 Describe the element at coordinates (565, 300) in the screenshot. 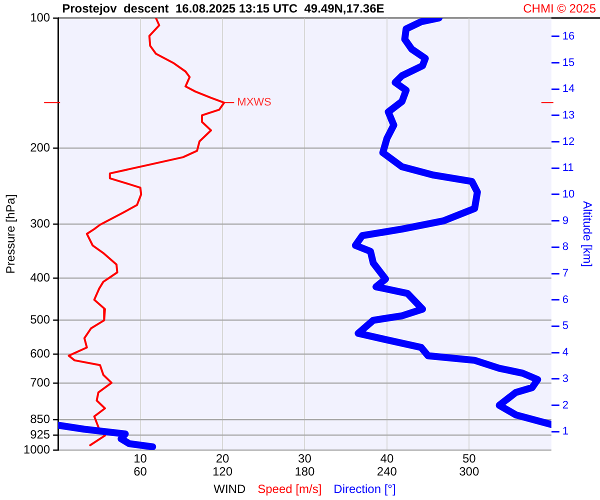

I see `y2-tick-label: 6` at that location.